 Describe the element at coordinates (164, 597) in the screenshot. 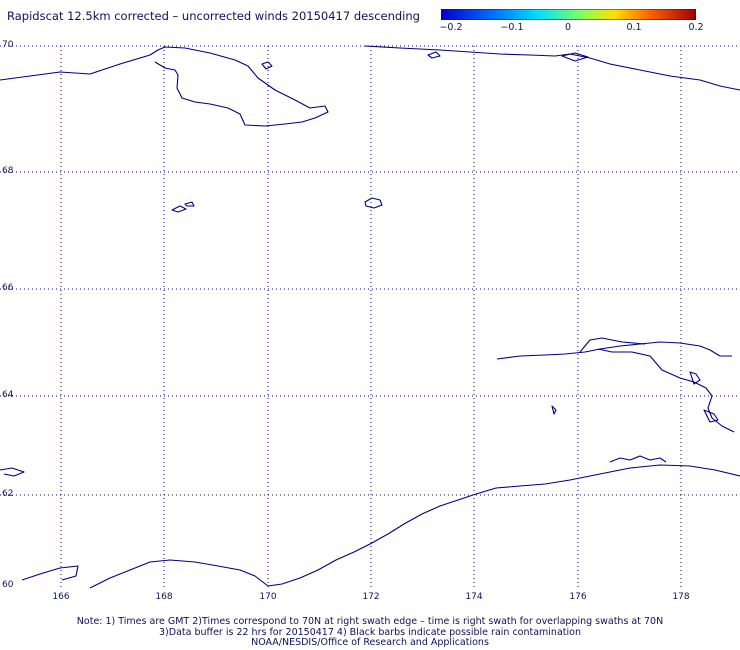

I see `lon-label-168: 168` at that location.